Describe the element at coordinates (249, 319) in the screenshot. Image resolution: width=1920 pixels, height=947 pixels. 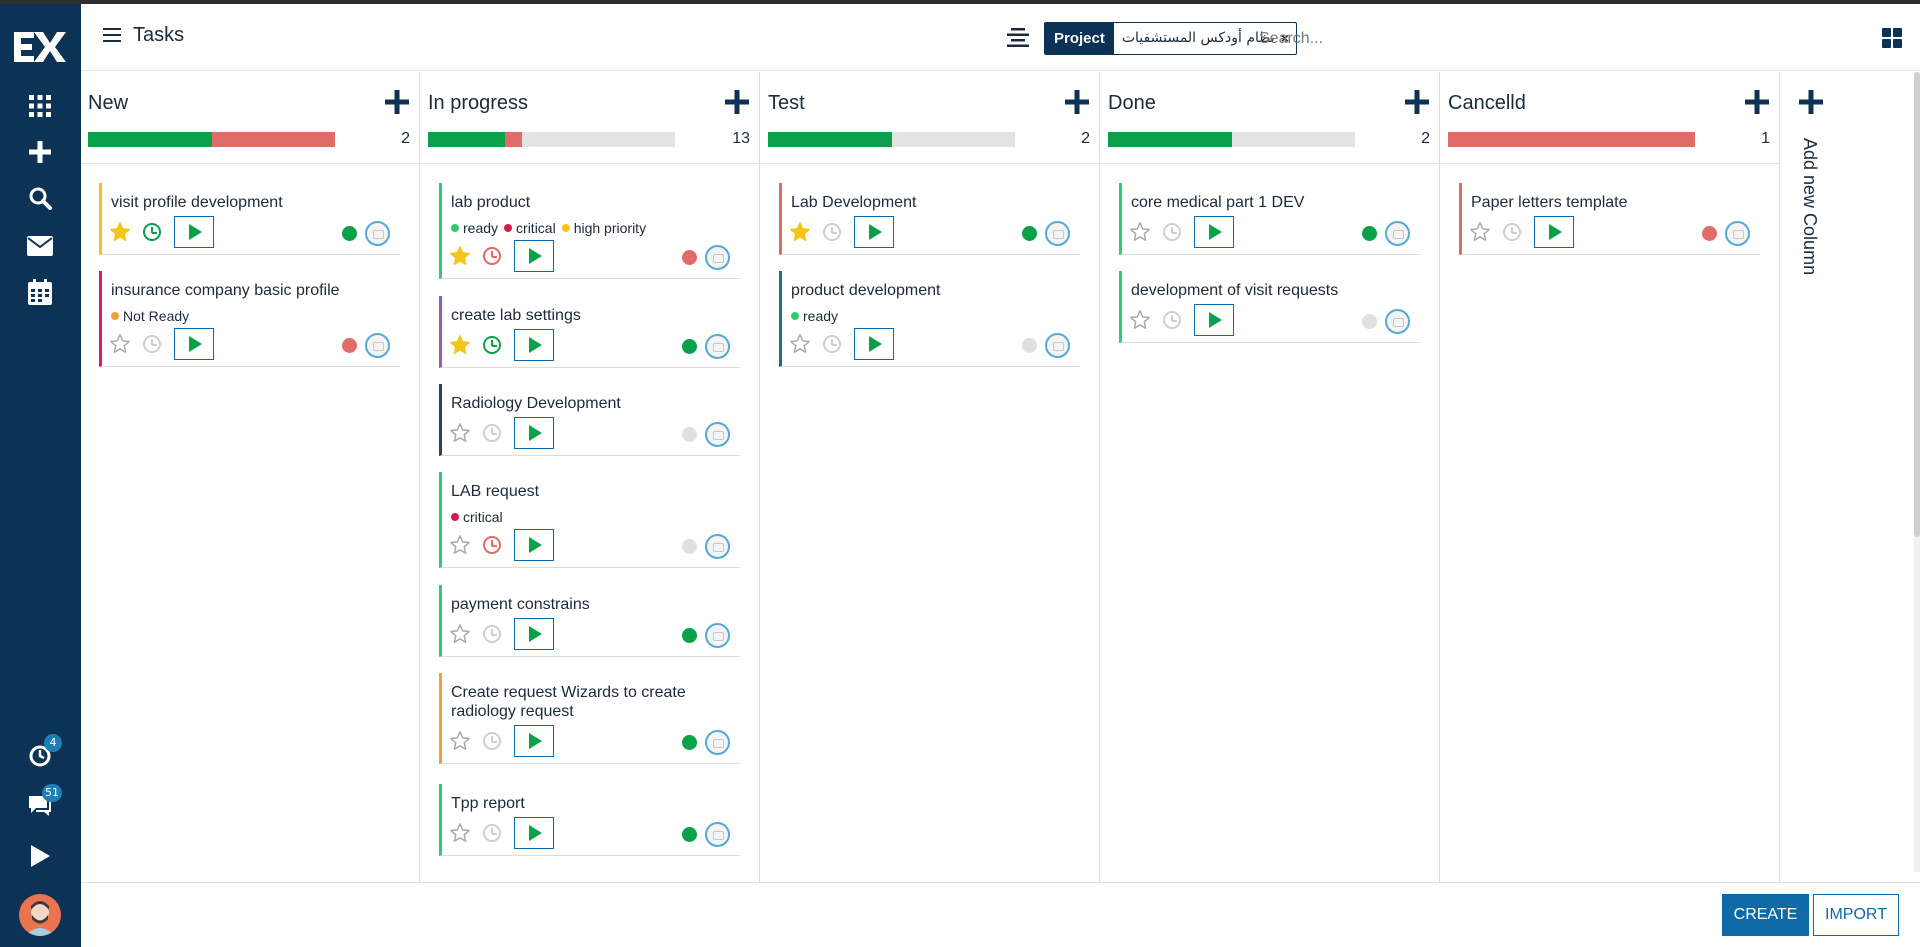
I see `task-card: insurance company basic profile Not Ready` at that location.